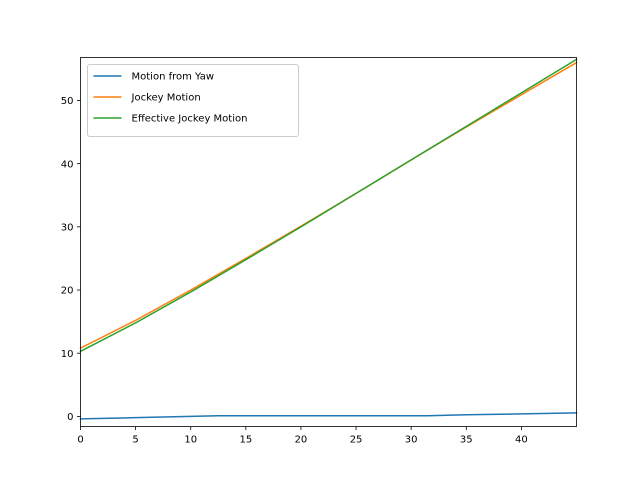  Describe the element at coordinates (166, 98) in the screenshot. I see `legend-label-1: Jockey Motion` at that location.